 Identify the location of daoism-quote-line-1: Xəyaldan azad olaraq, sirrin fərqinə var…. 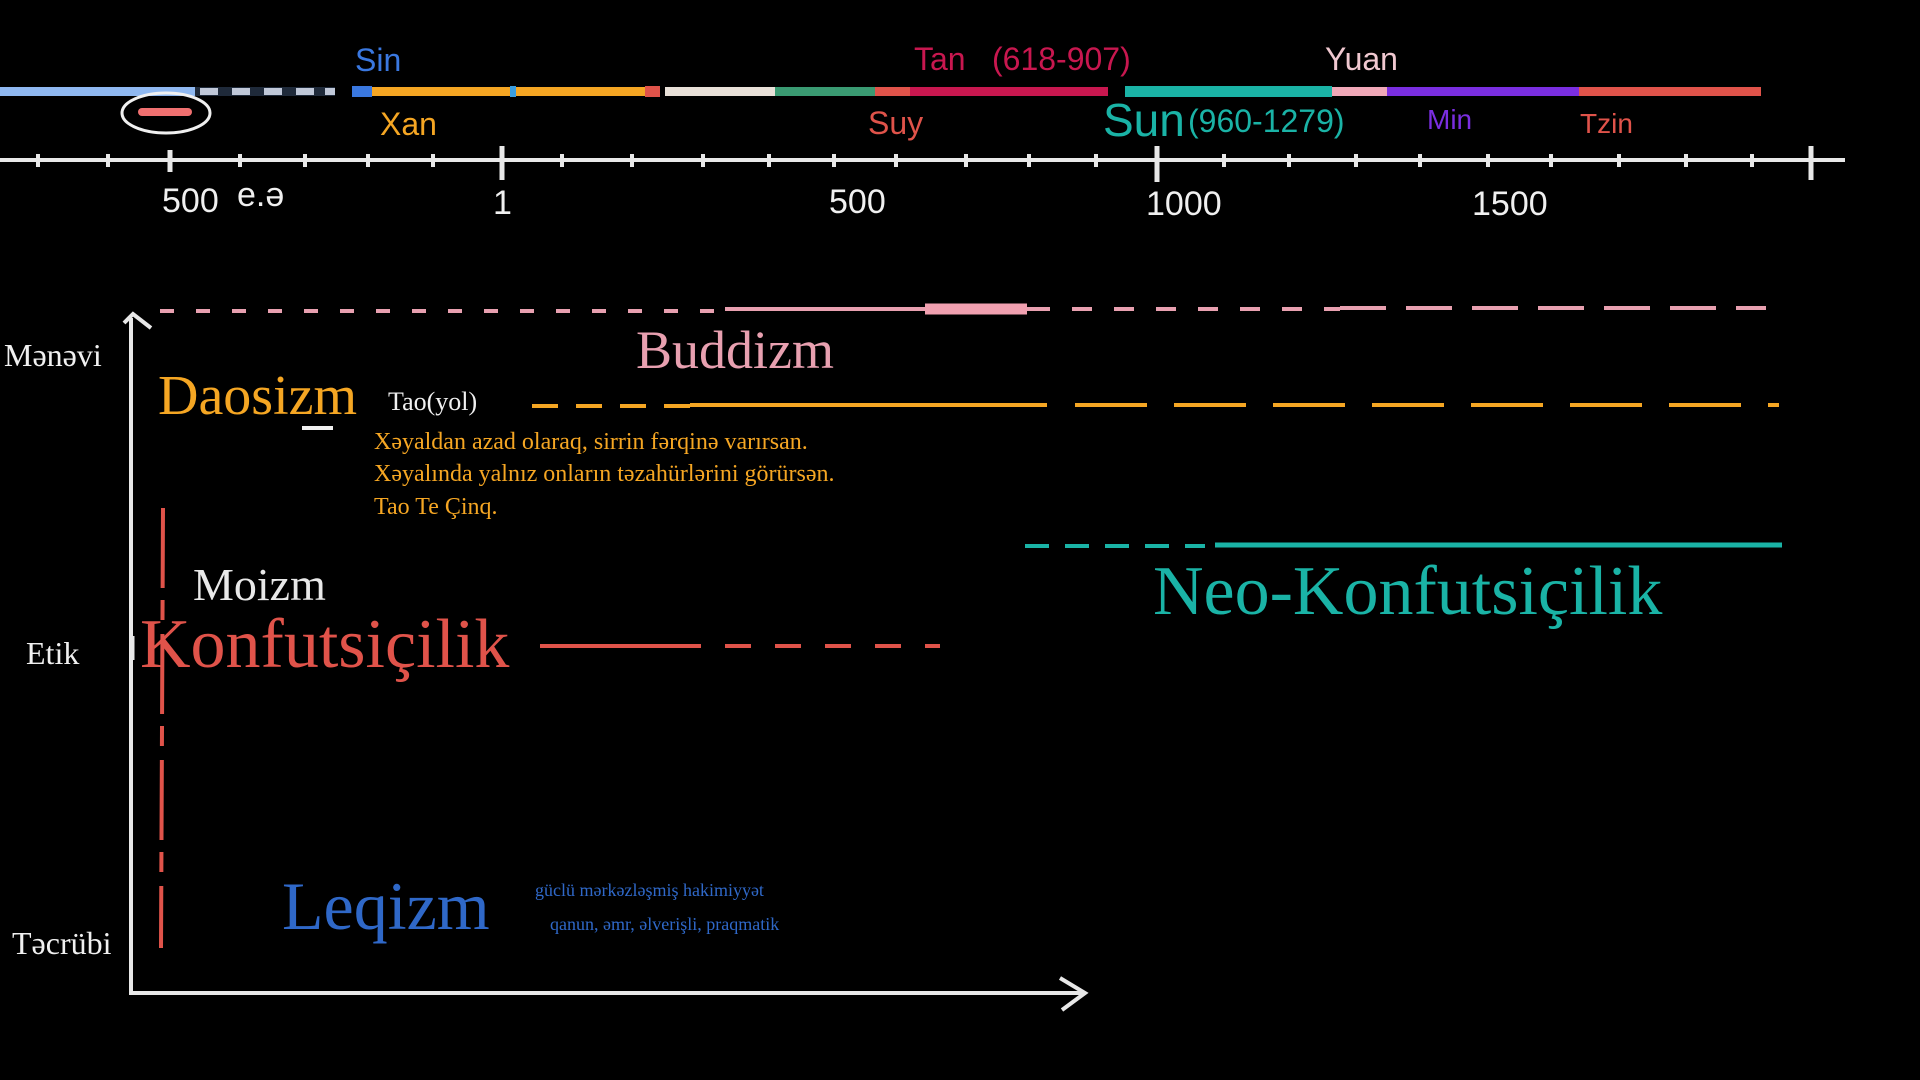
(591, 442).